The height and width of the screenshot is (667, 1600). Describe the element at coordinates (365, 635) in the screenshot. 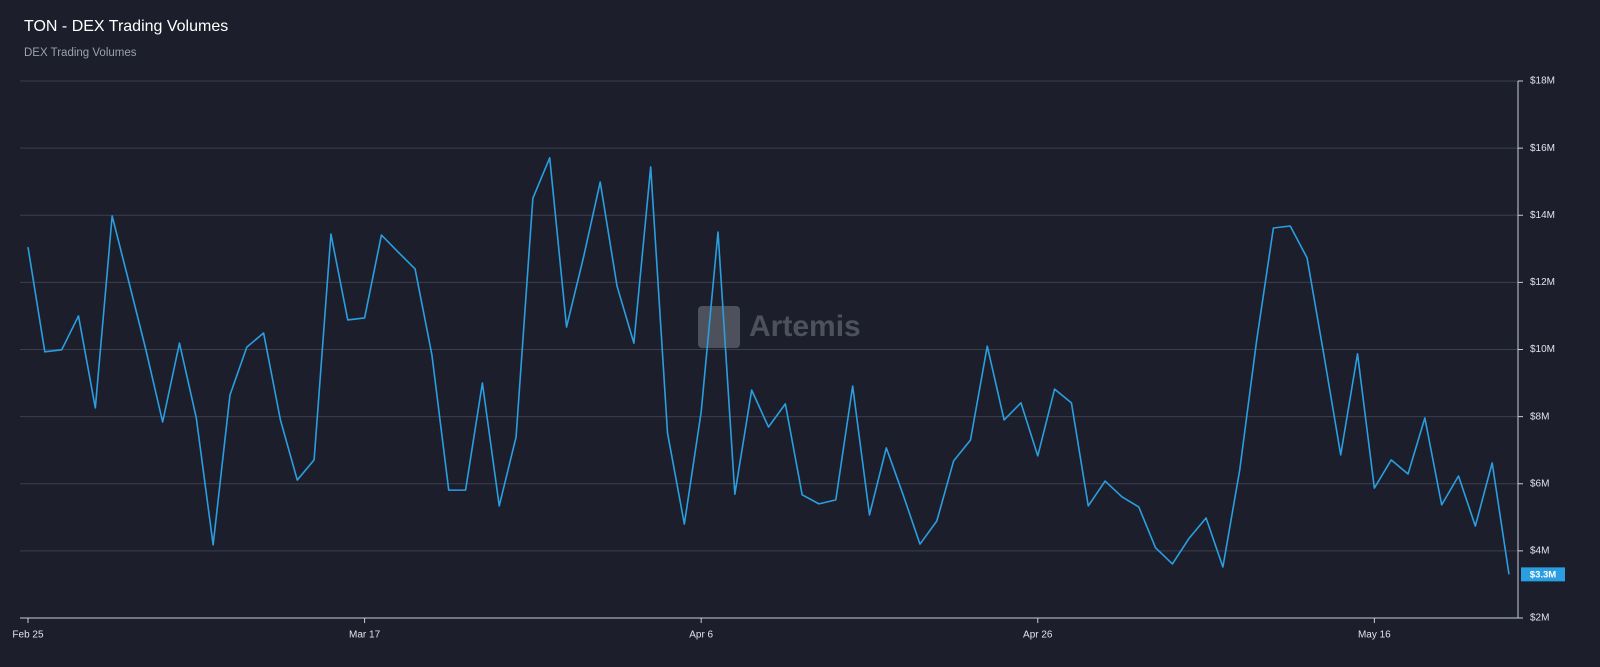

I see `x-tick-label: Mar 17` at that location.